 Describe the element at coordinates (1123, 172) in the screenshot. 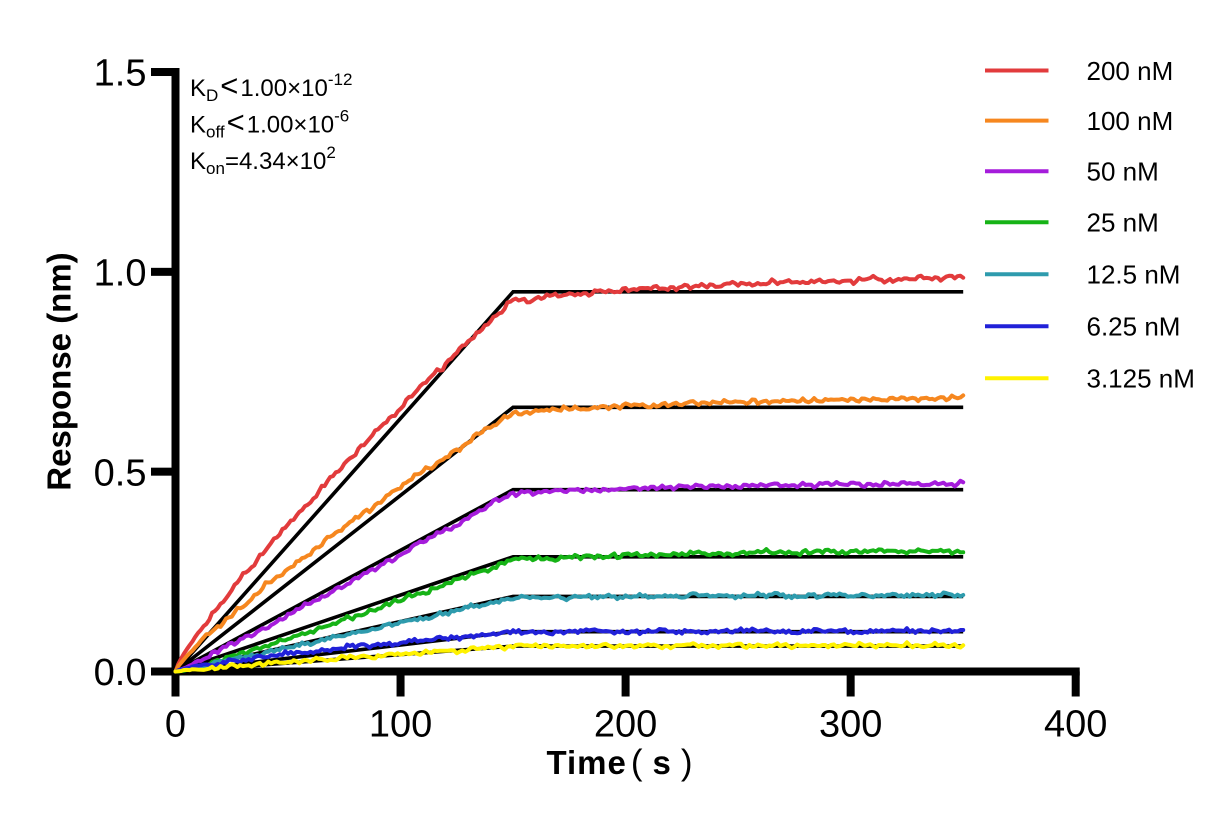

I see `svg-text: 50 nM` at that location.